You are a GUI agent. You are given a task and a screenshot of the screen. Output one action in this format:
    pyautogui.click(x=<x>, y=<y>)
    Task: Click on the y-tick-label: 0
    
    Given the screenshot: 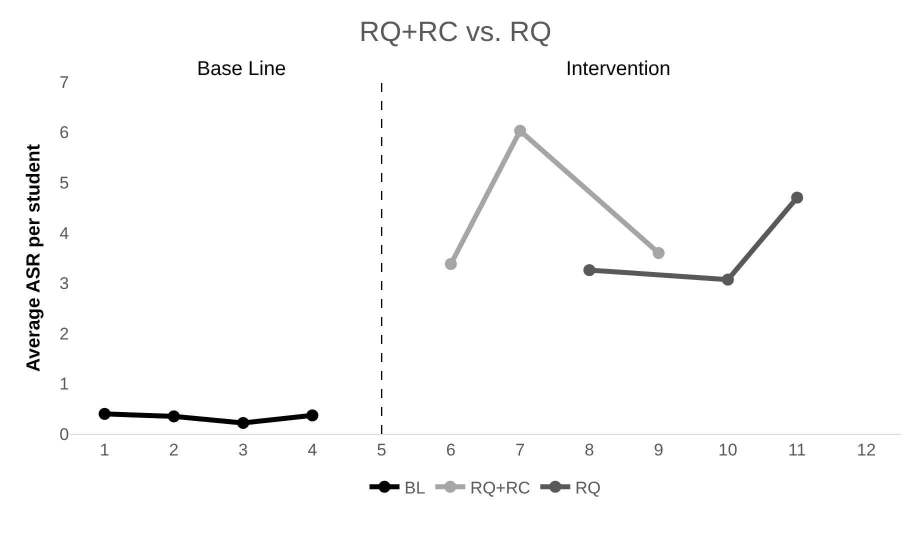 What is the action you would take?
    pyautogui.click(x=64, y=434)
    